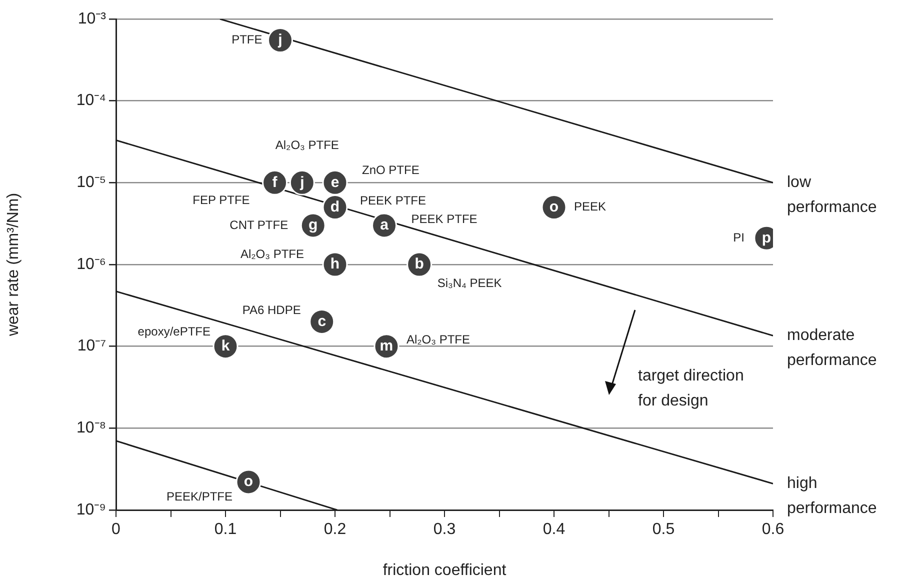 The image size is (915, 584). What do you see at coordinates (225, 529) in the screenshot?
I see `x-tick-label: 0.1` at bounding box center [225, 529].